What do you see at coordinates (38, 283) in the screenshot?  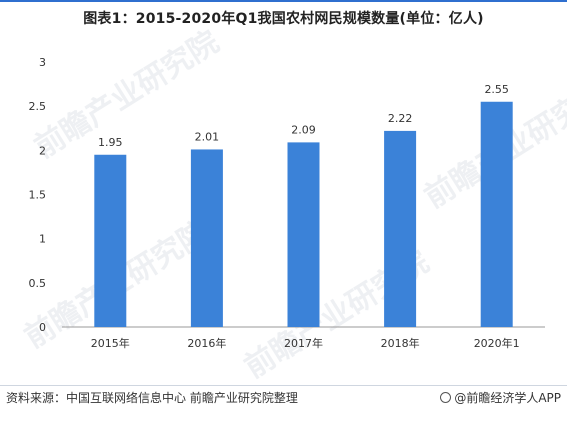 I see `y-tick-label: 0.5` at bounding box center [38, 283].